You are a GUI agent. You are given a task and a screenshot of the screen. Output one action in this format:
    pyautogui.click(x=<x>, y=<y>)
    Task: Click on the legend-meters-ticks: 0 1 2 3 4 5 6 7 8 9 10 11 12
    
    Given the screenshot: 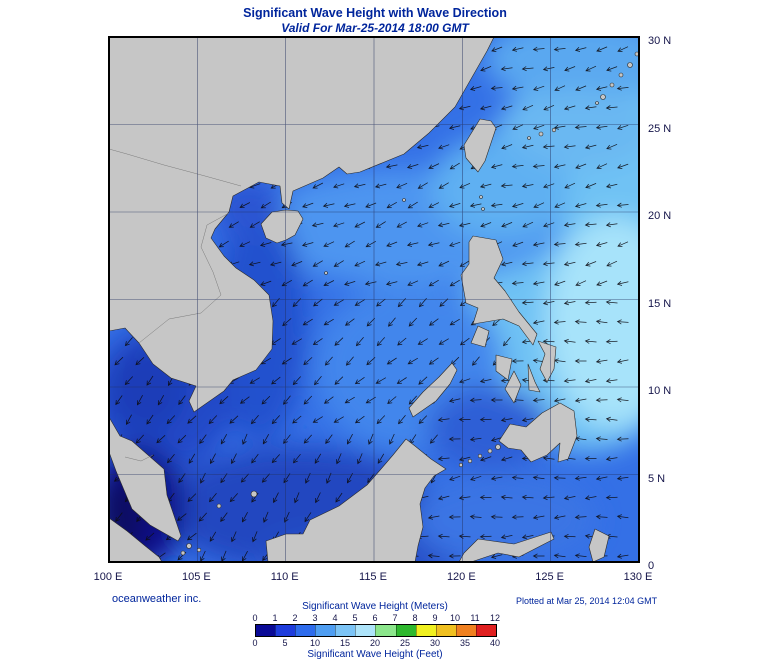 What is the action you would take?
    pyautogui.click(x=376, y=618)
    